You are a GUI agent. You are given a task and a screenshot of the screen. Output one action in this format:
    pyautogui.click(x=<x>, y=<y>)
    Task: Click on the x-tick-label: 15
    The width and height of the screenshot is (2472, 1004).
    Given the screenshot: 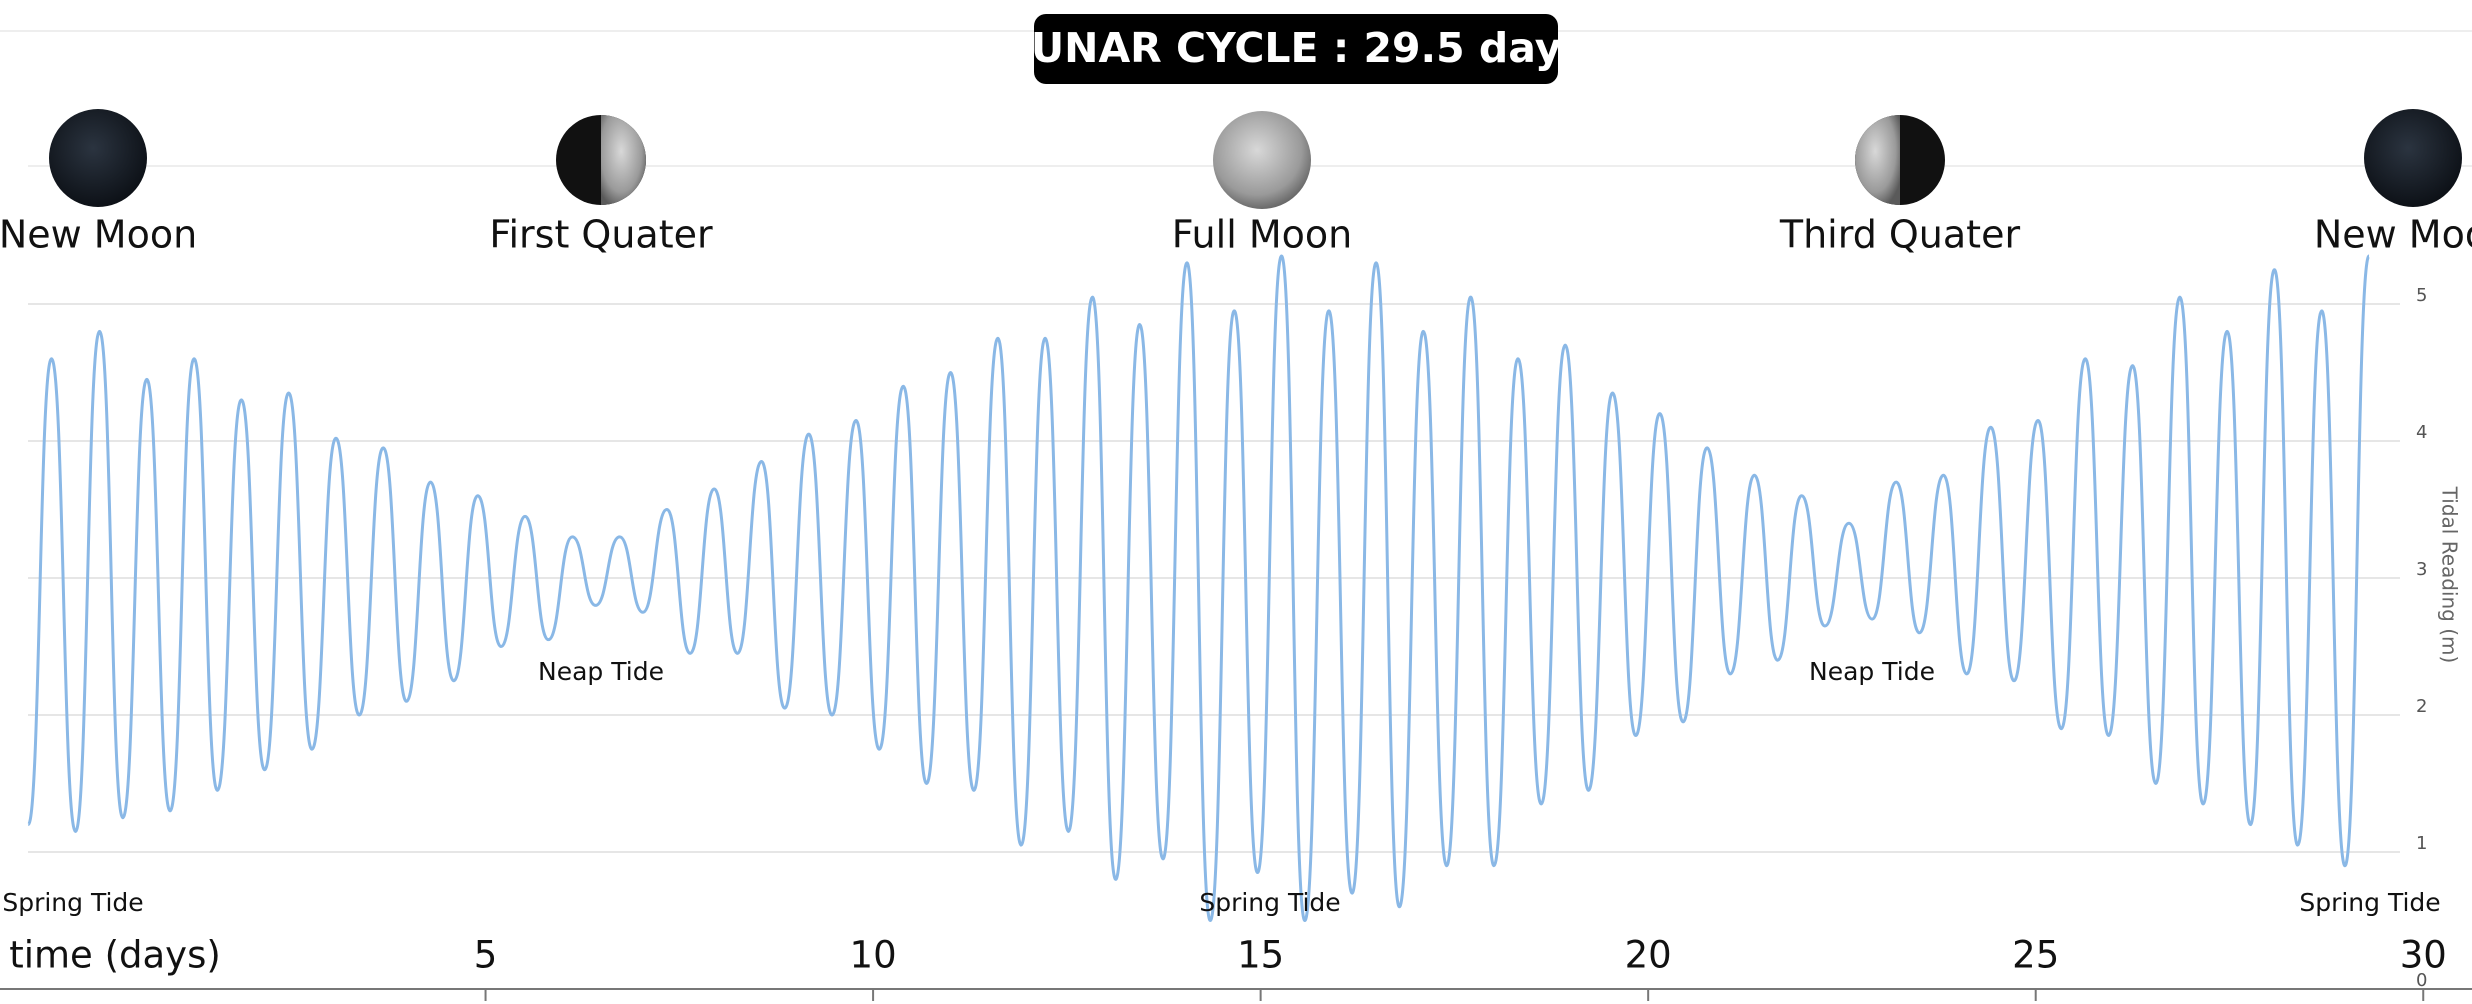 What is the action you would take?
    pyautogui.click(x=1260, y=955)
    